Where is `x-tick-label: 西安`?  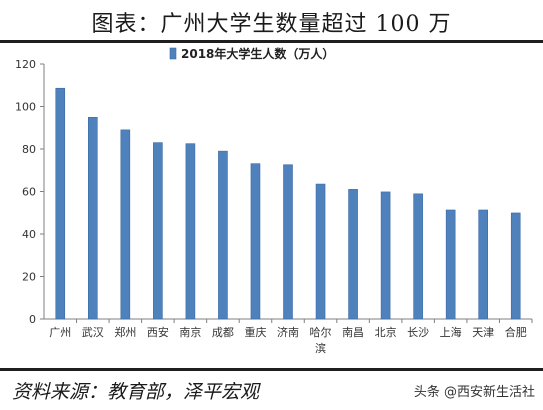
x-tick-label: 西安 is located at coordinates (158, 332).